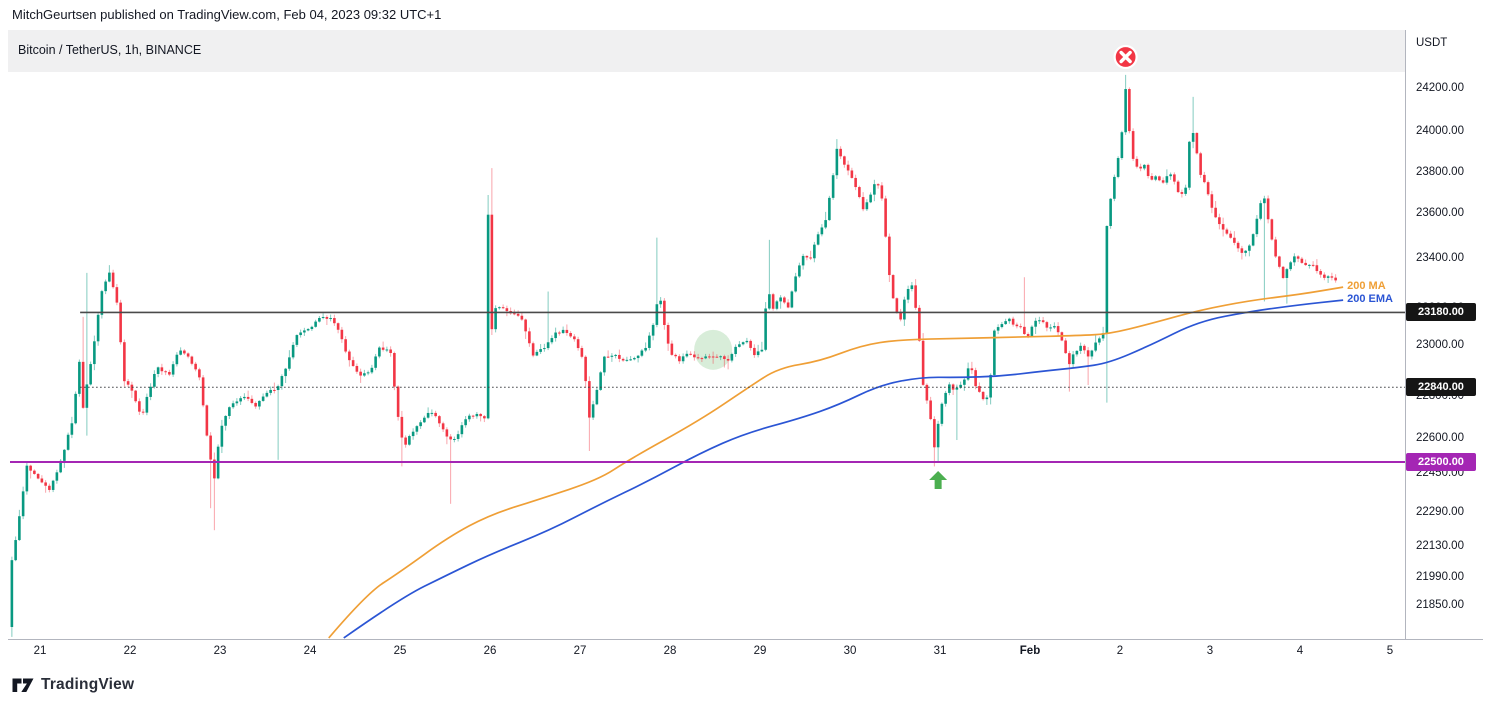 The image size is (1488, 703). I want to click on price-tick-label: 23400.00, so click(1440, 258).